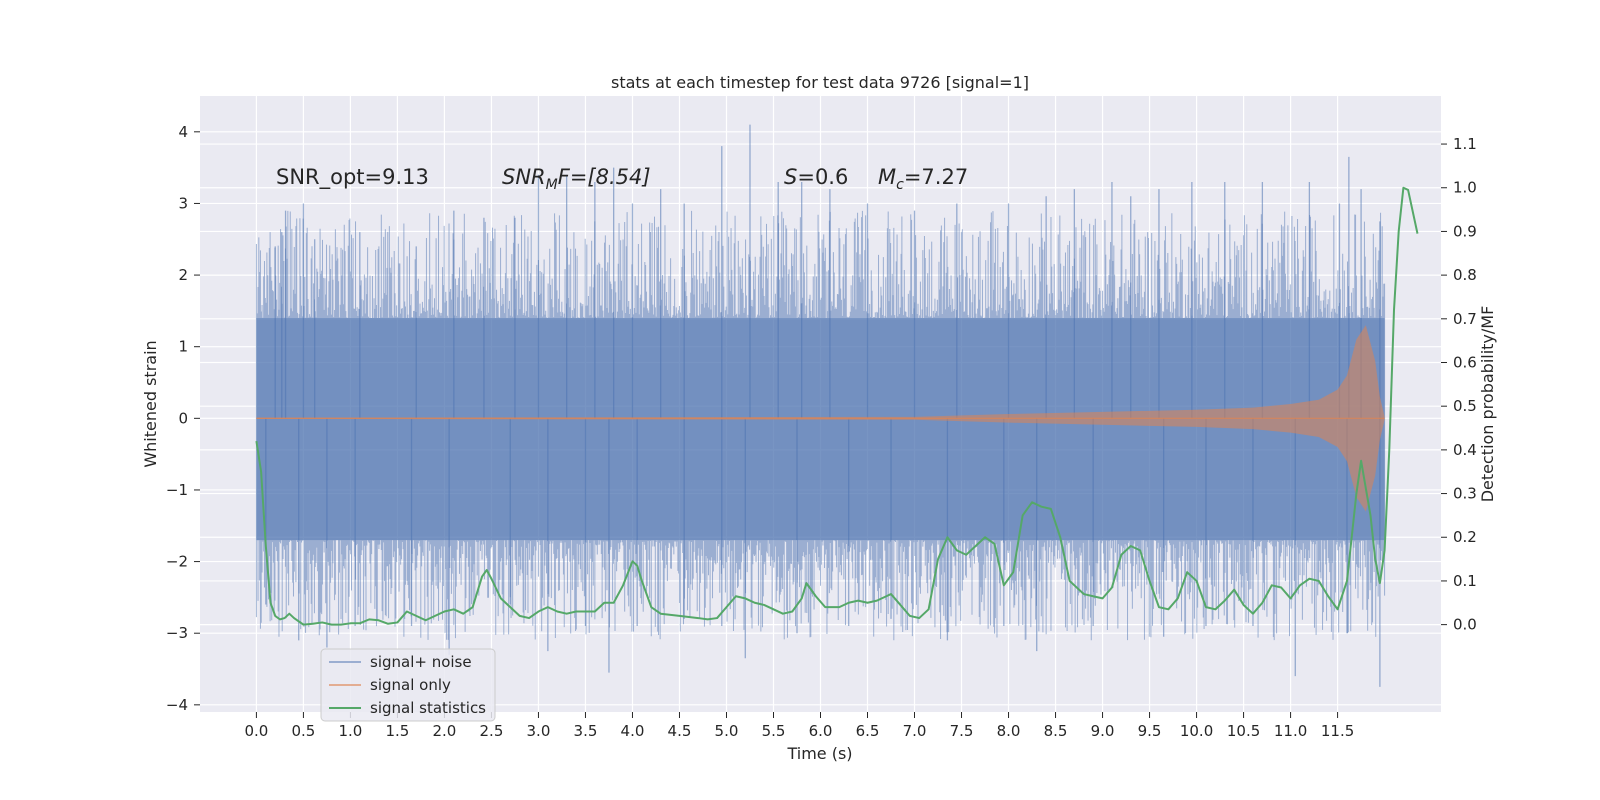 The height and width of the screenshot is (800, 1600). Describe the element at coordinates (1465, 625) in the screenshot. I see `y2-tick-label: 0.0` at that location.